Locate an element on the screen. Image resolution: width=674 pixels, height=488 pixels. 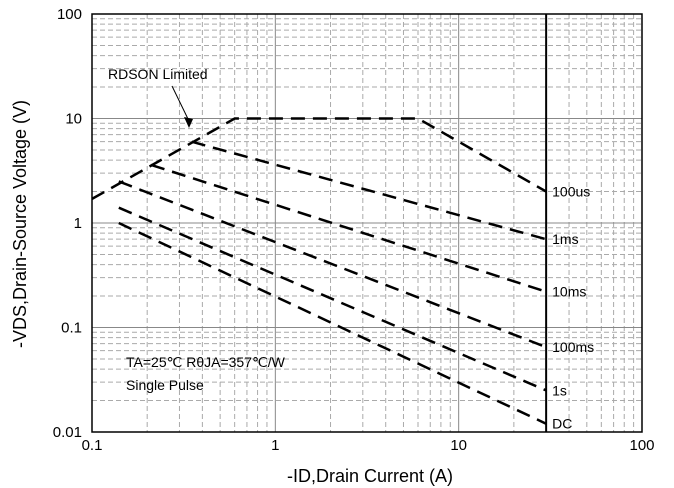
series-label-10ms: 10ms is located at coordinates (569, 292).